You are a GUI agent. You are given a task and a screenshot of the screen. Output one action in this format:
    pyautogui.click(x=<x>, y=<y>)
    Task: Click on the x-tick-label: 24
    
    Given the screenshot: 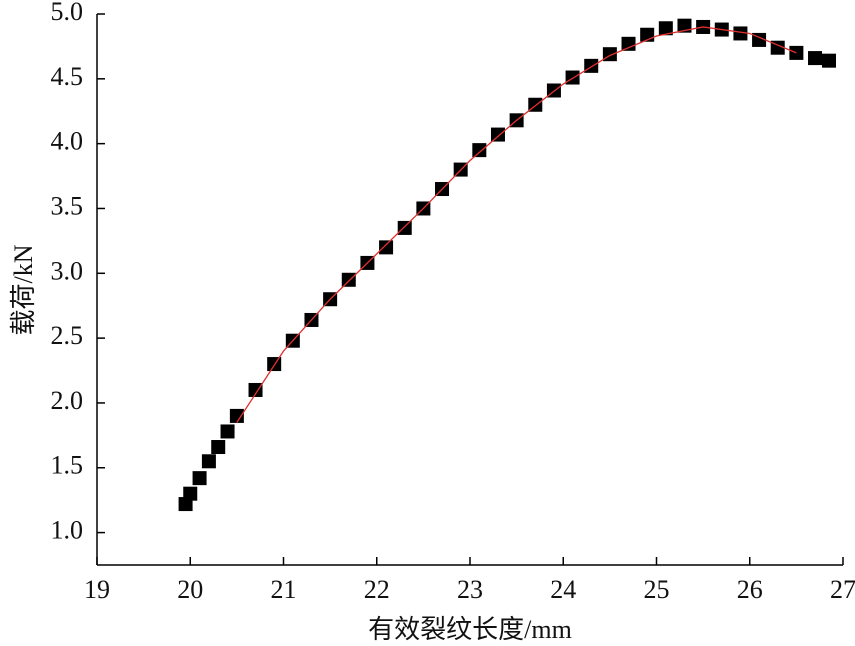 What is the action you would take?
    pyautogui.click(x=563, y=589)
    